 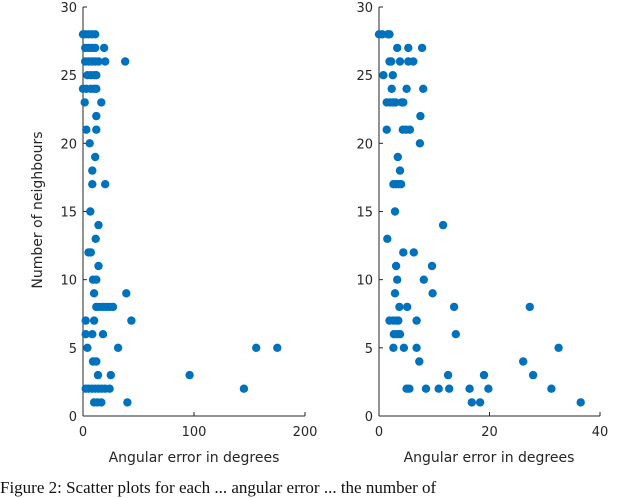 I want to click on x-tick-label: 200, so click(x=305, y=432).